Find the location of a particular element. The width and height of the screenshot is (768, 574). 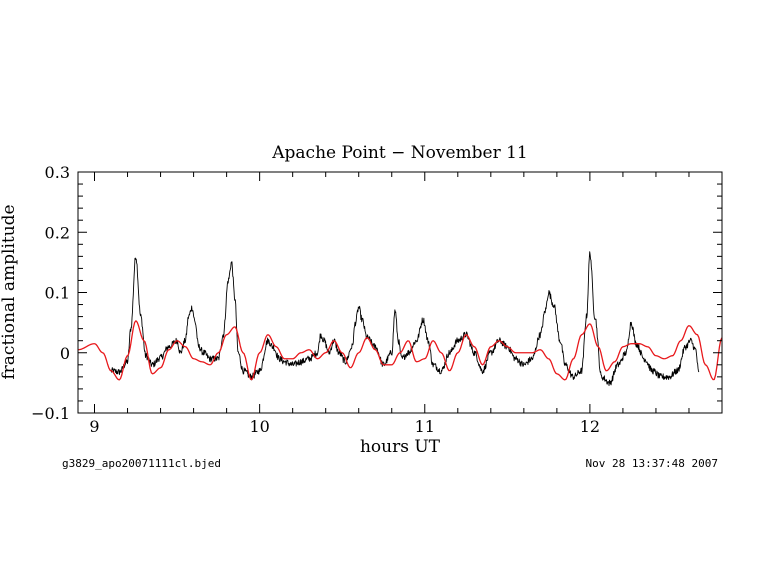

y-tick-label: 0.1 is located at coordinates (57, 293).